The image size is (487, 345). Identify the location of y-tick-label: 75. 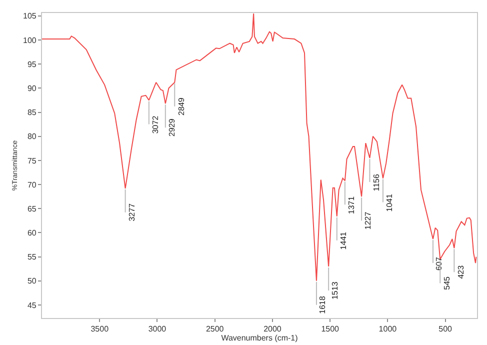
(32, 161).